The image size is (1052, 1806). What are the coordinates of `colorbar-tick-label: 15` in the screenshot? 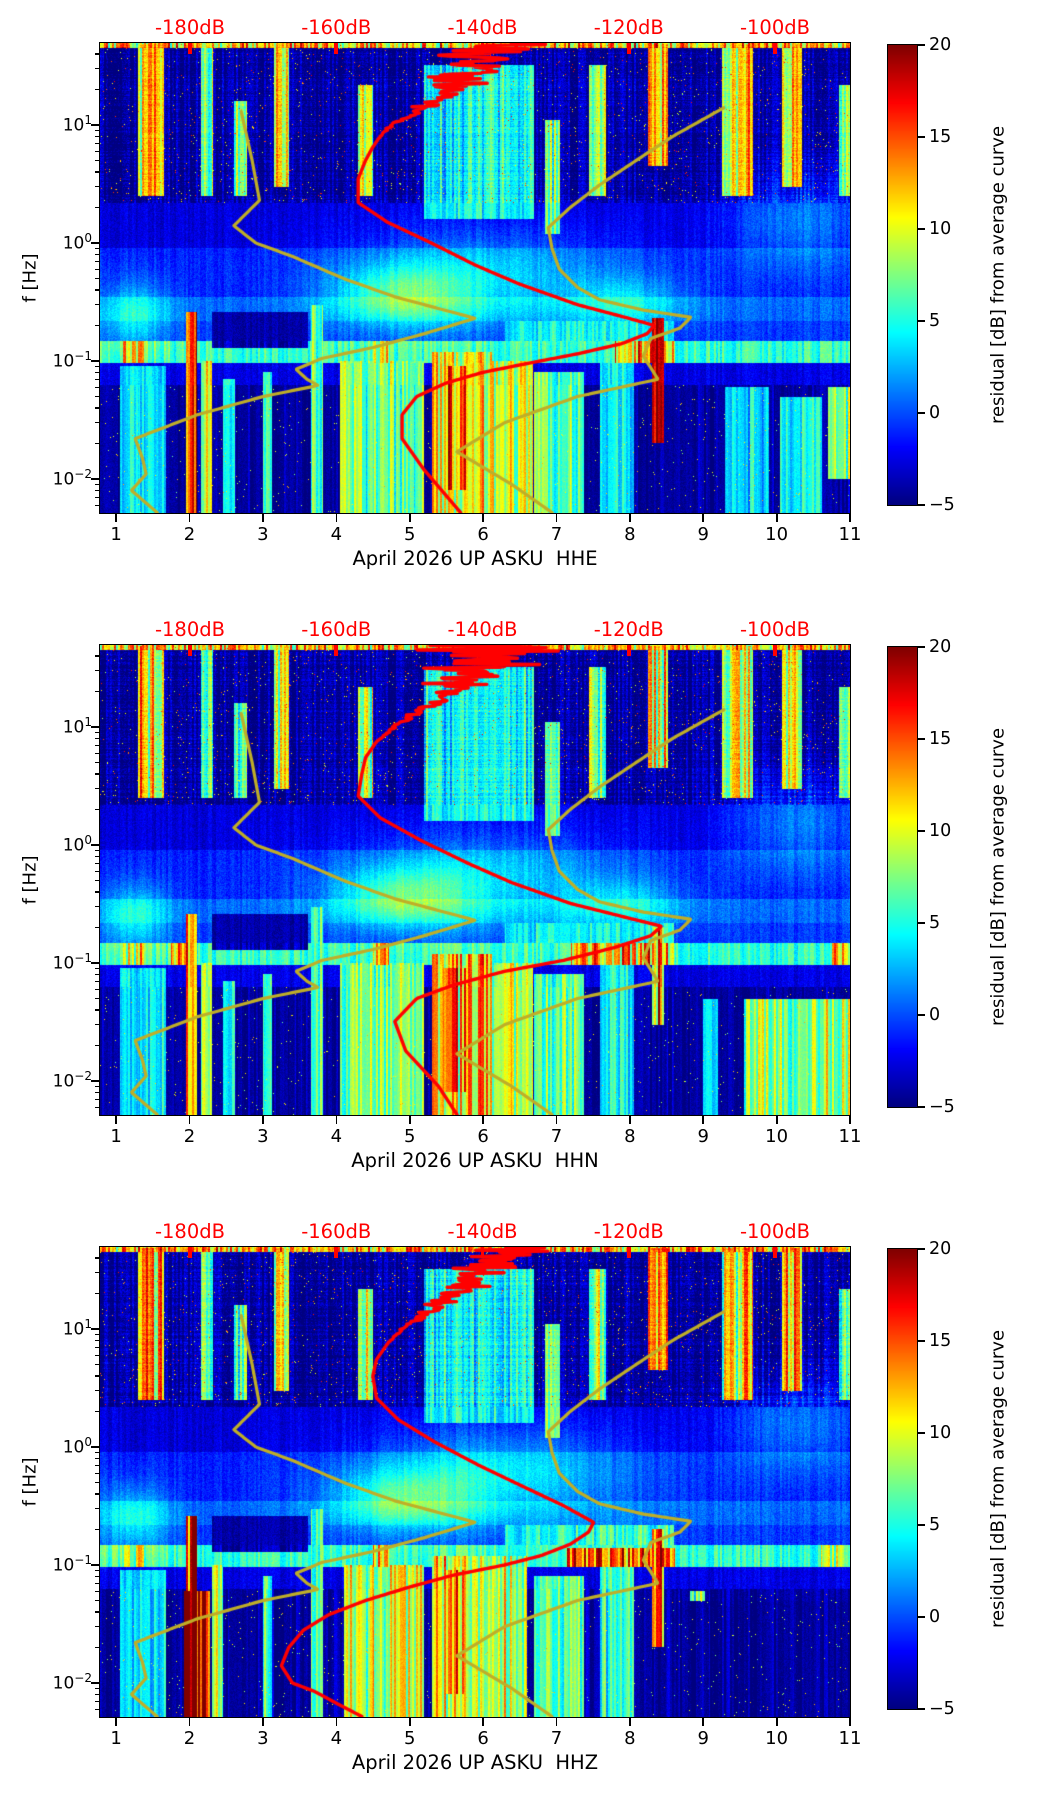 It's located at (940, 137).